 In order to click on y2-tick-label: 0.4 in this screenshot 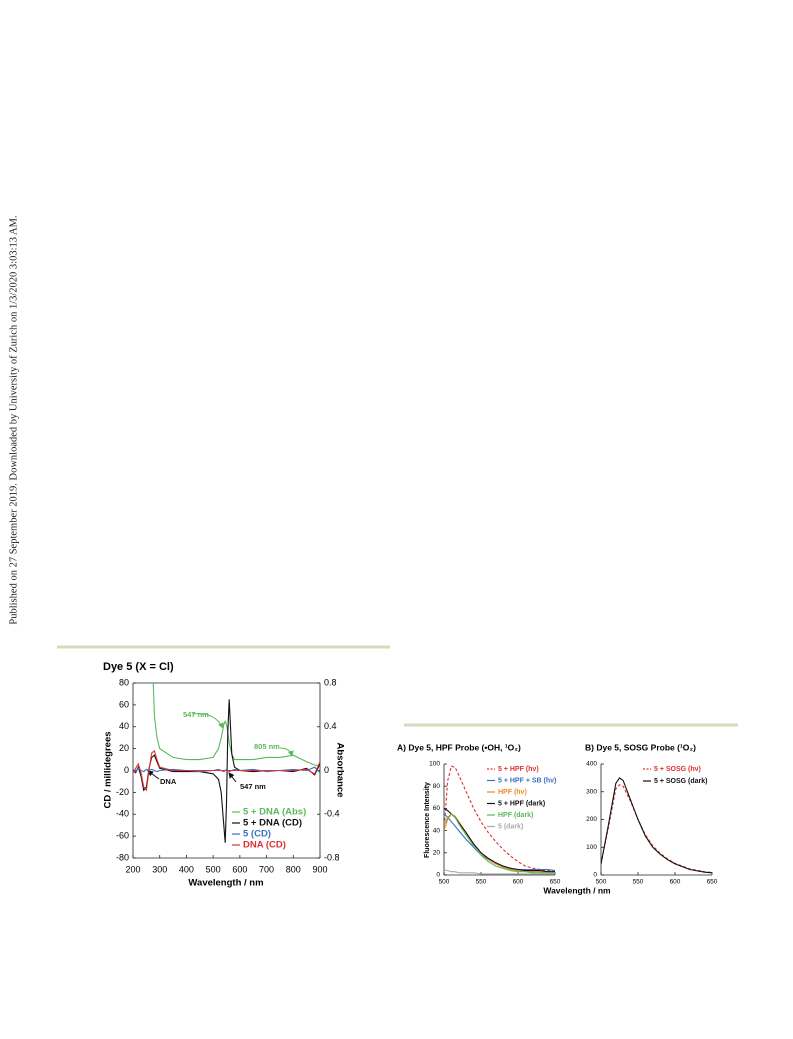, I will do `click(330, 726)`.